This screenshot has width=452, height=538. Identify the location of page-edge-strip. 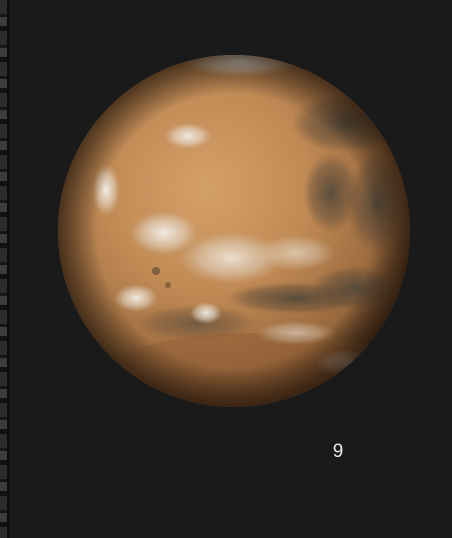
(4, 269).